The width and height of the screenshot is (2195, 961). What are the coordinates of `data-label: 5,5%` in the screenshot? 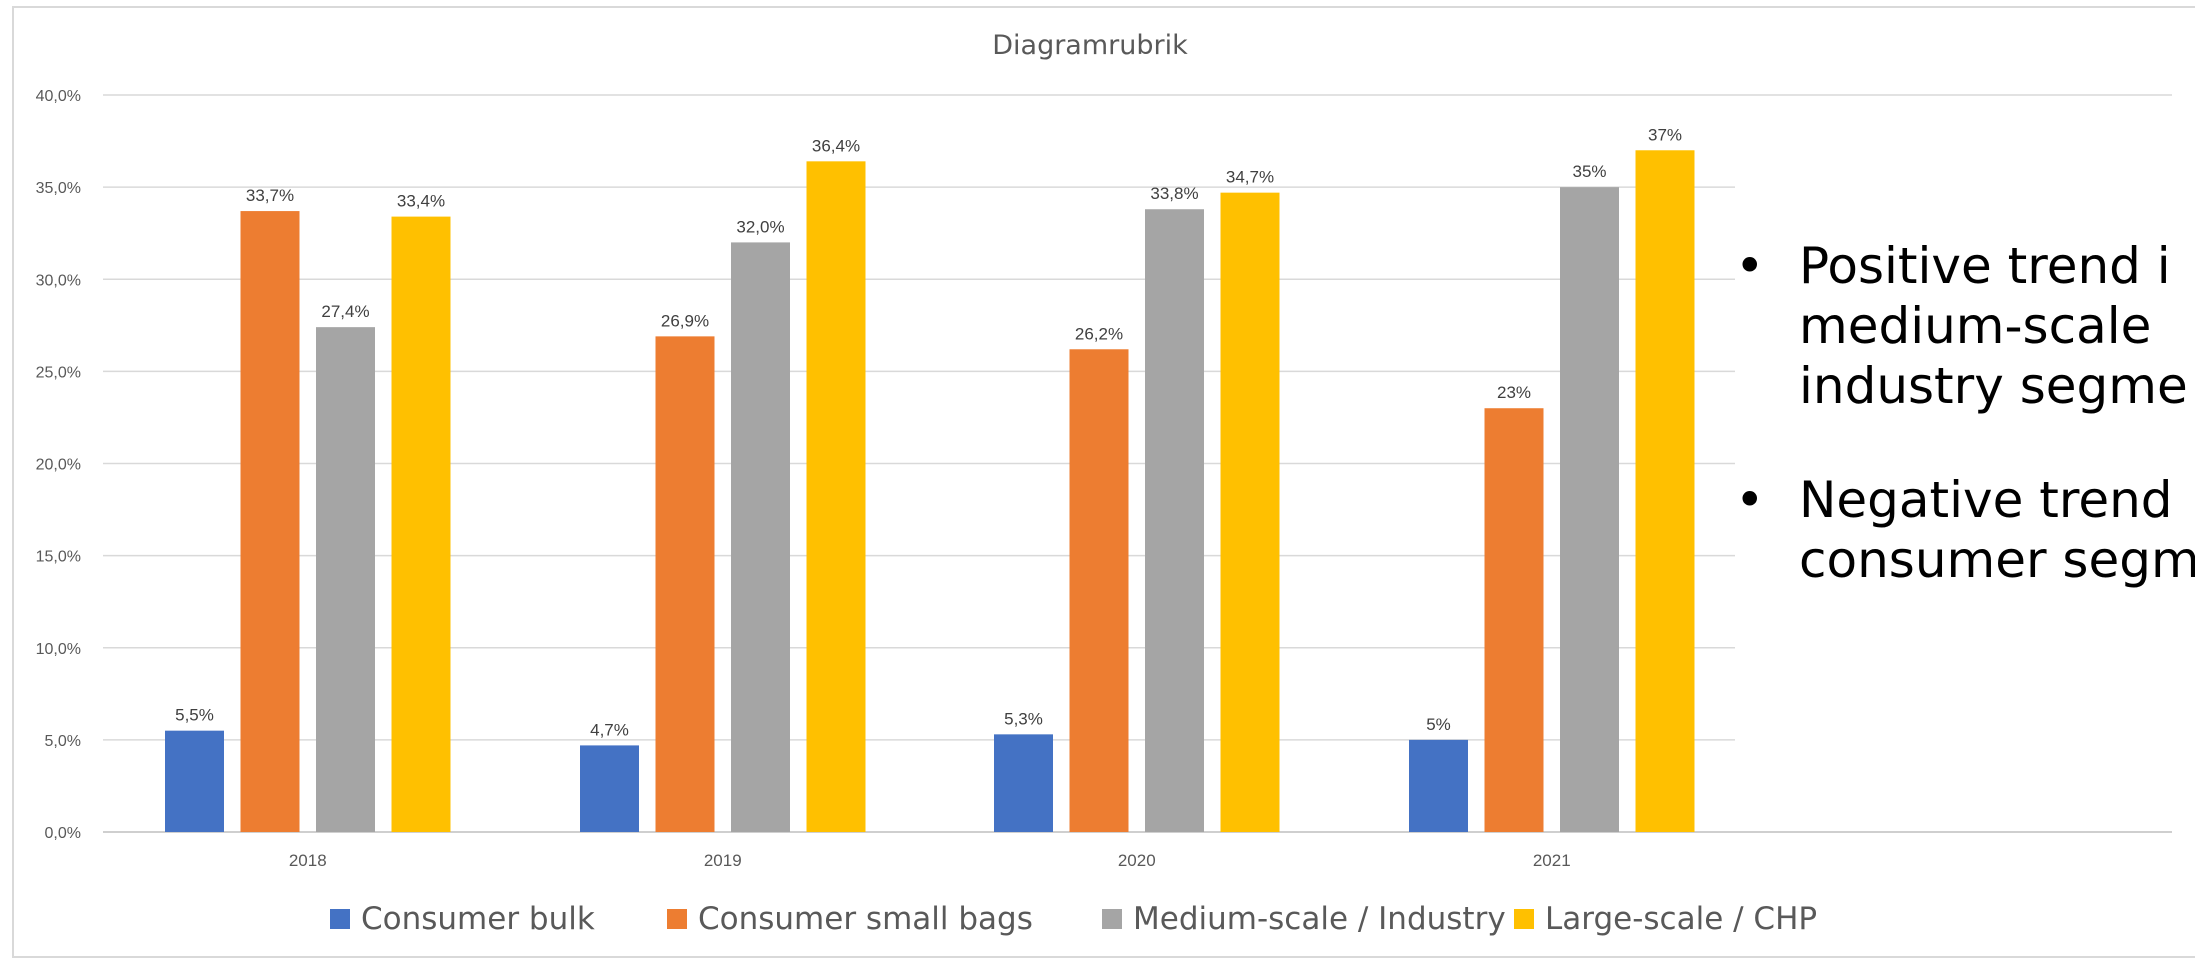 It's located at (194, 715).